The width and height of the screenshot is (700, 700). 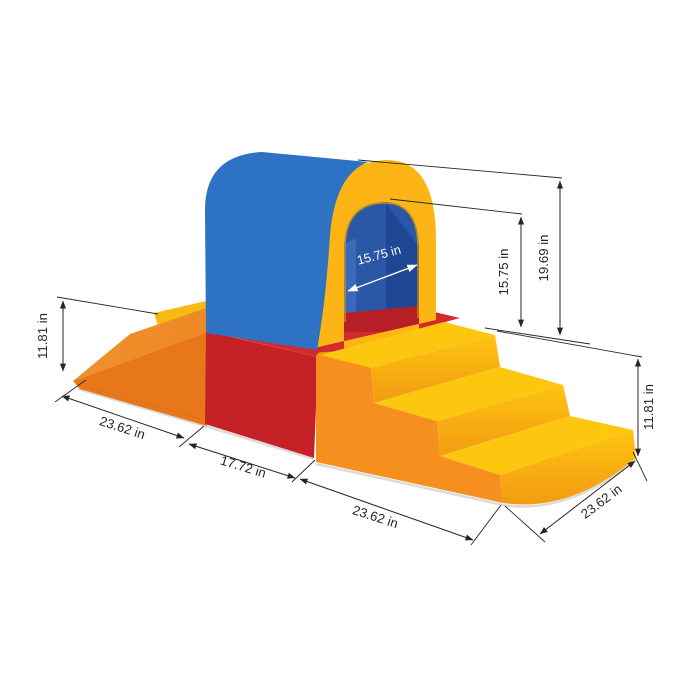 I want to click on dimension-label-ramp-length: 23.62 in, so click(x=122, y=427).